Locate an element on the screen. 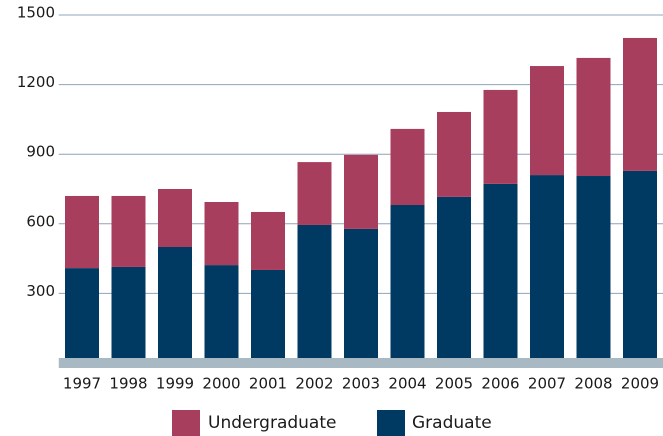 The height and width of the screenshot is (436, 663). y-tick-label: 900 is located at coordinates (40, 152).